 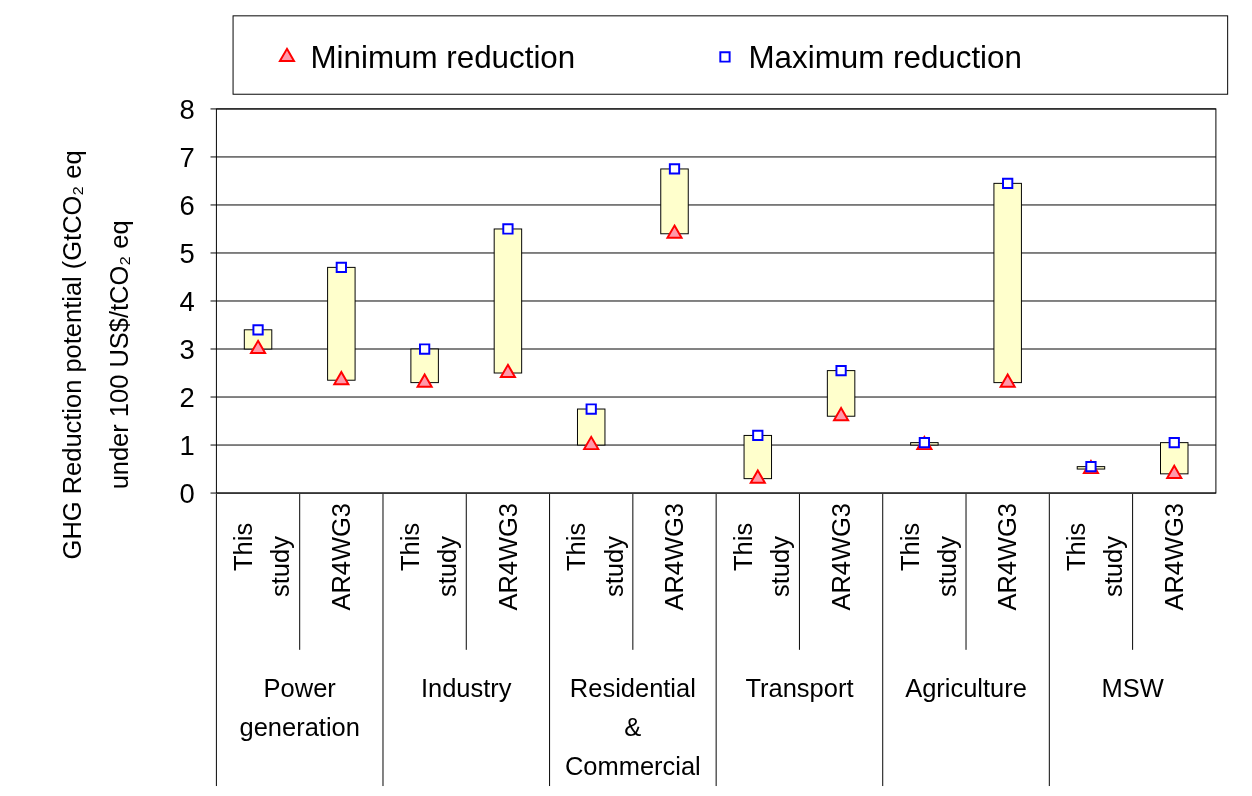 What do you see at coordinates (187, 397) in the screenshot?
I see `y-tick-label: 2` at bounding box center [187, 397].